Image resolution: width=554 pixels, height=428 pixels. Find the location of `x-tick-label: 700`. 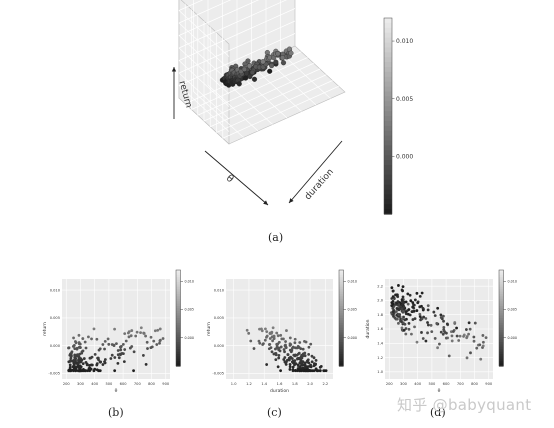

x-tick-label: 700 is located at coordinates (138, 384).